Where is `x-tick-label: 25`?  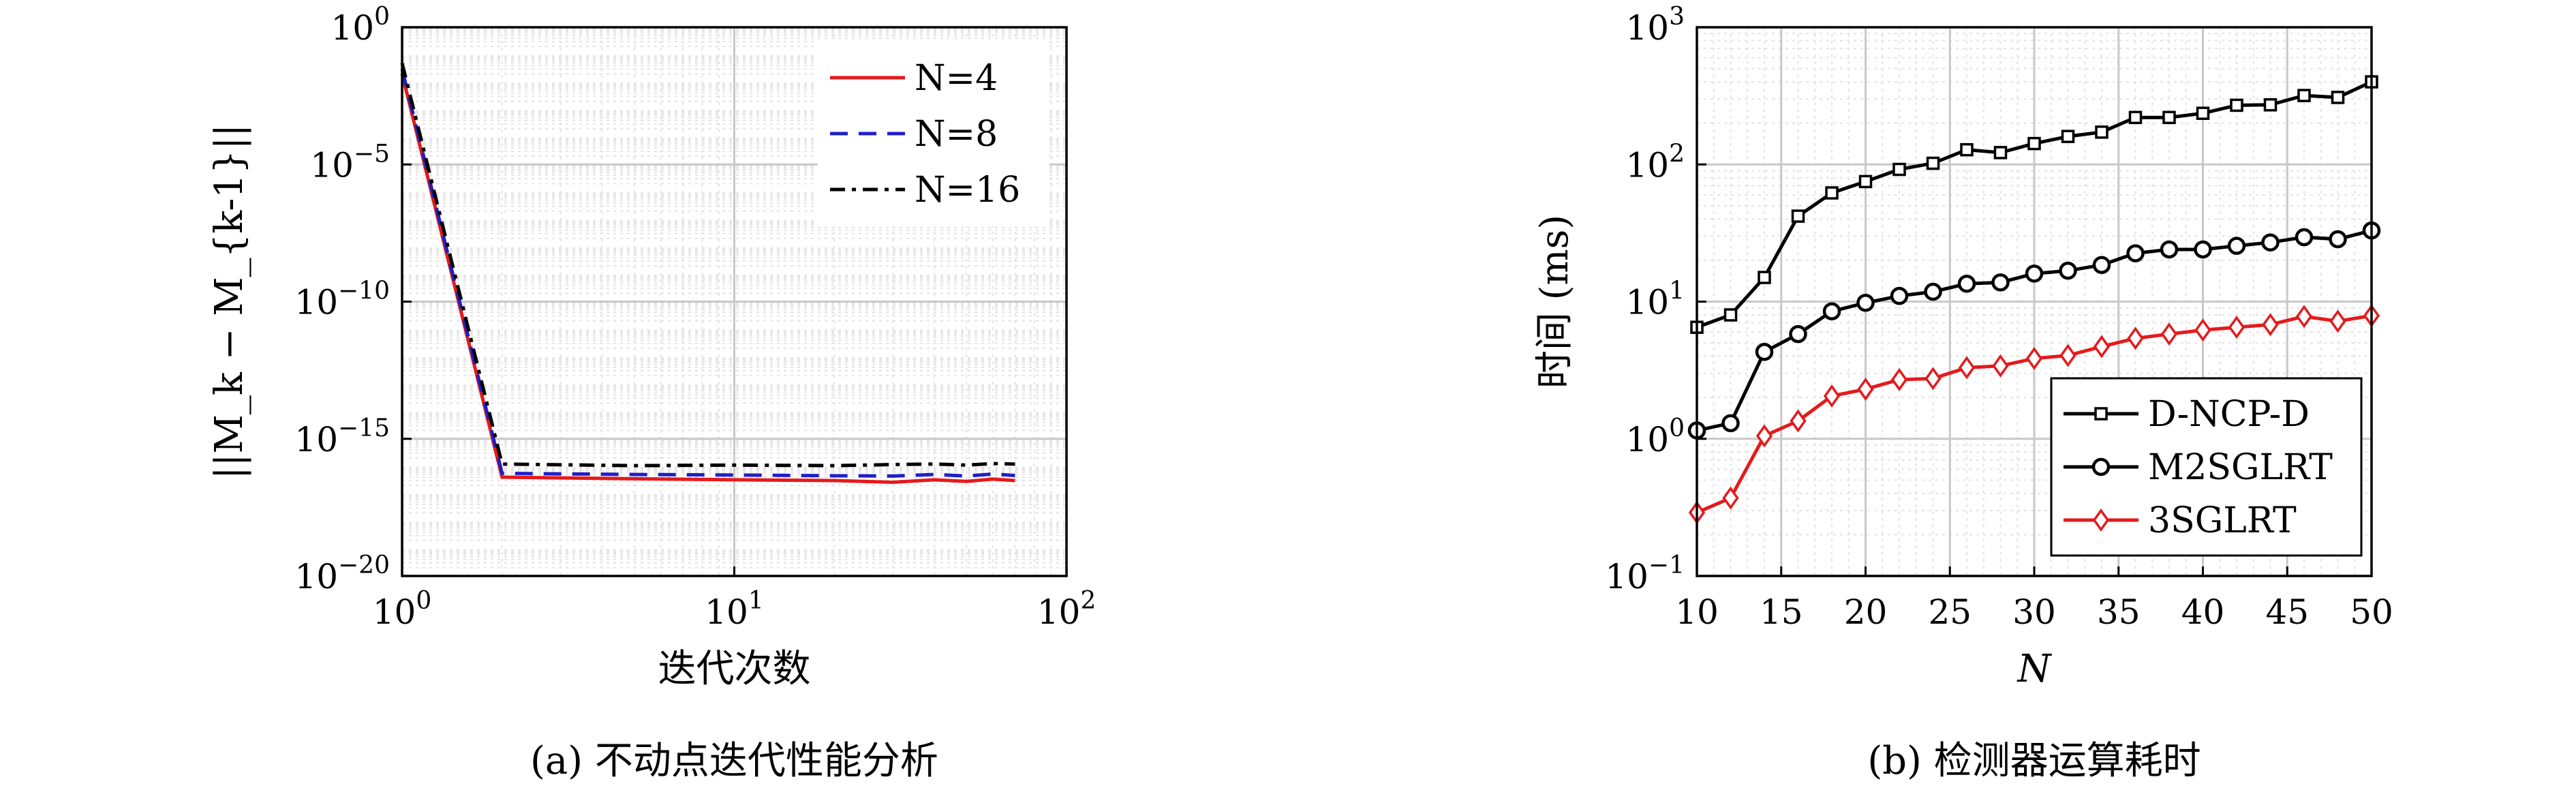
x-tick-label: 25 is located at coordinates (1950, 612).